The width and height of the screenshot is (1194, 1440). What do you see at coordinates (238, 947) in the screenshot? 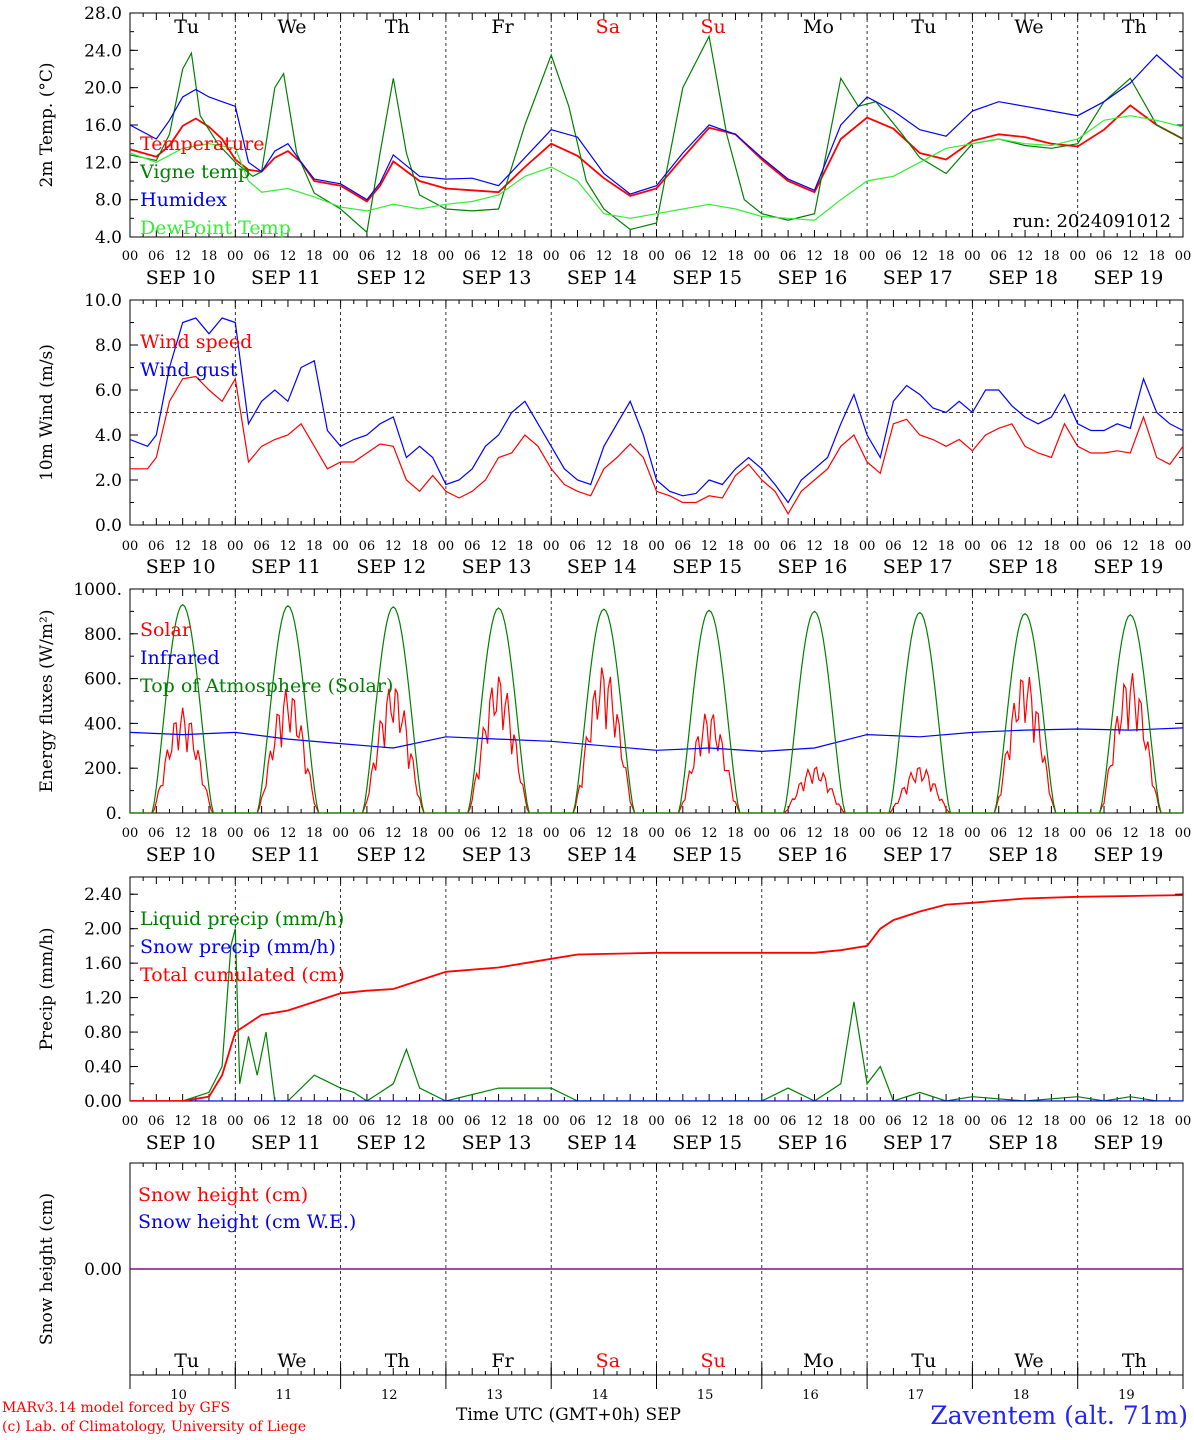
I see `legend-entry: Snow precip (mm/h)` at bounding box center [238, 947].